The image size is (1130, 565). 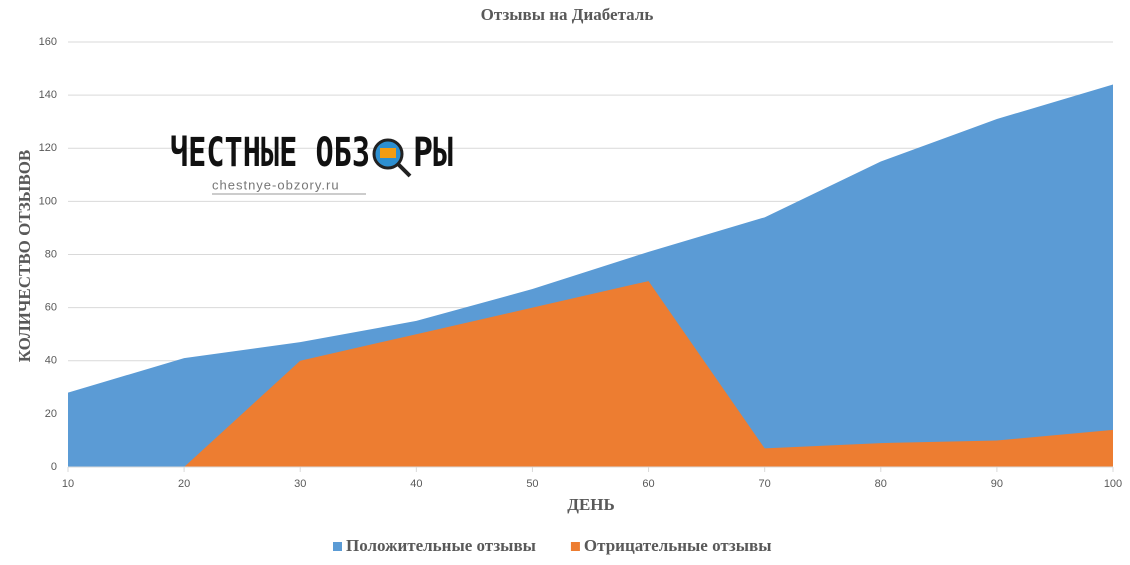 What do you see at coordinates (51, 361) in the screenshot?
I see `y-tick-label: 40` at bounding box center [51, 361].